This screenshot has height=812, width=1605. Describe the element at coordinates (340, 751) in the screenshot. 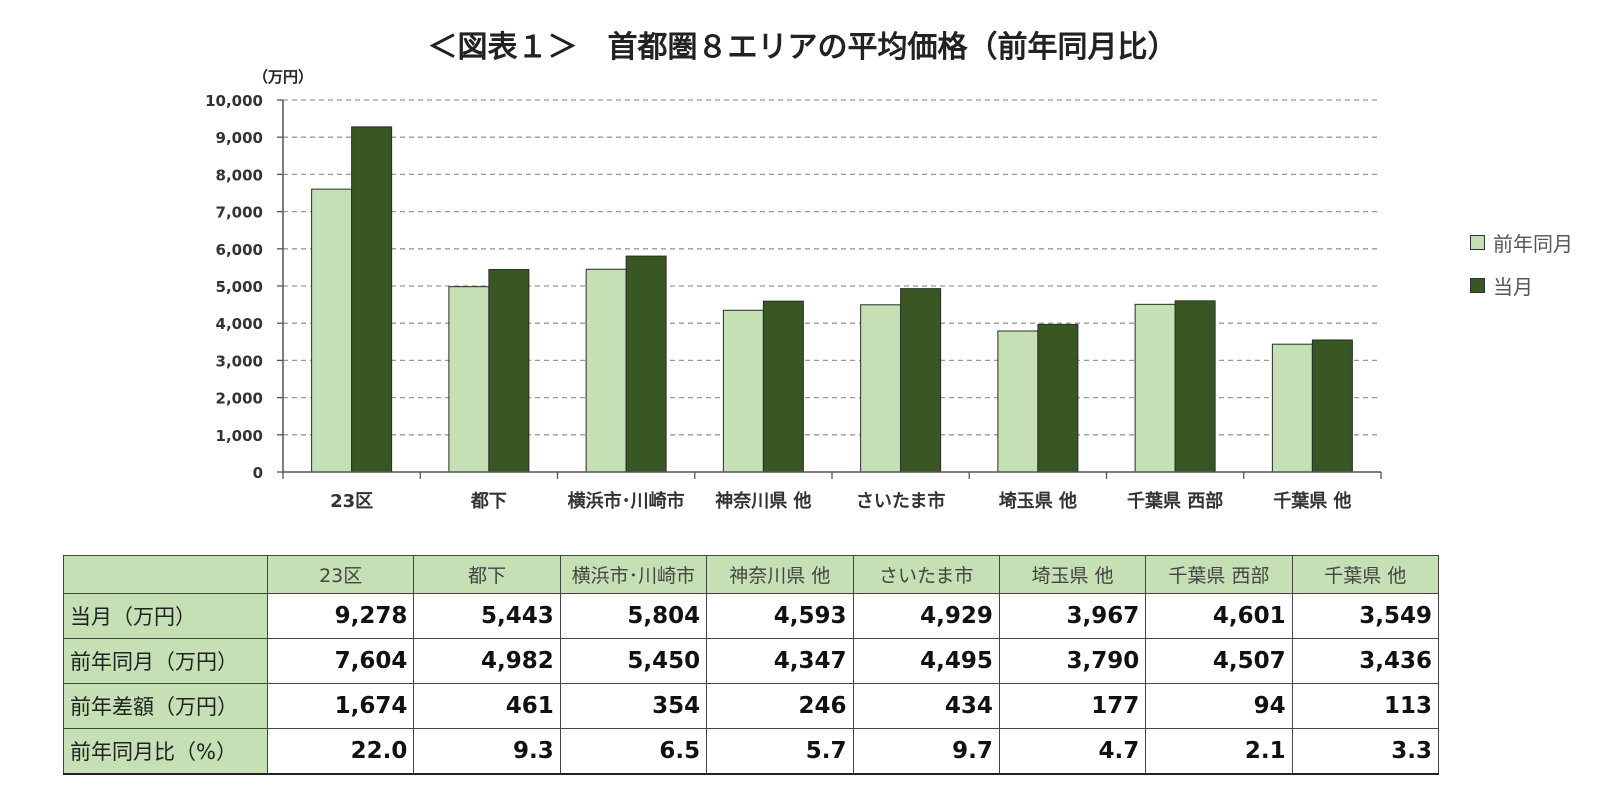

I see `table-cell: 22.0` at that location.